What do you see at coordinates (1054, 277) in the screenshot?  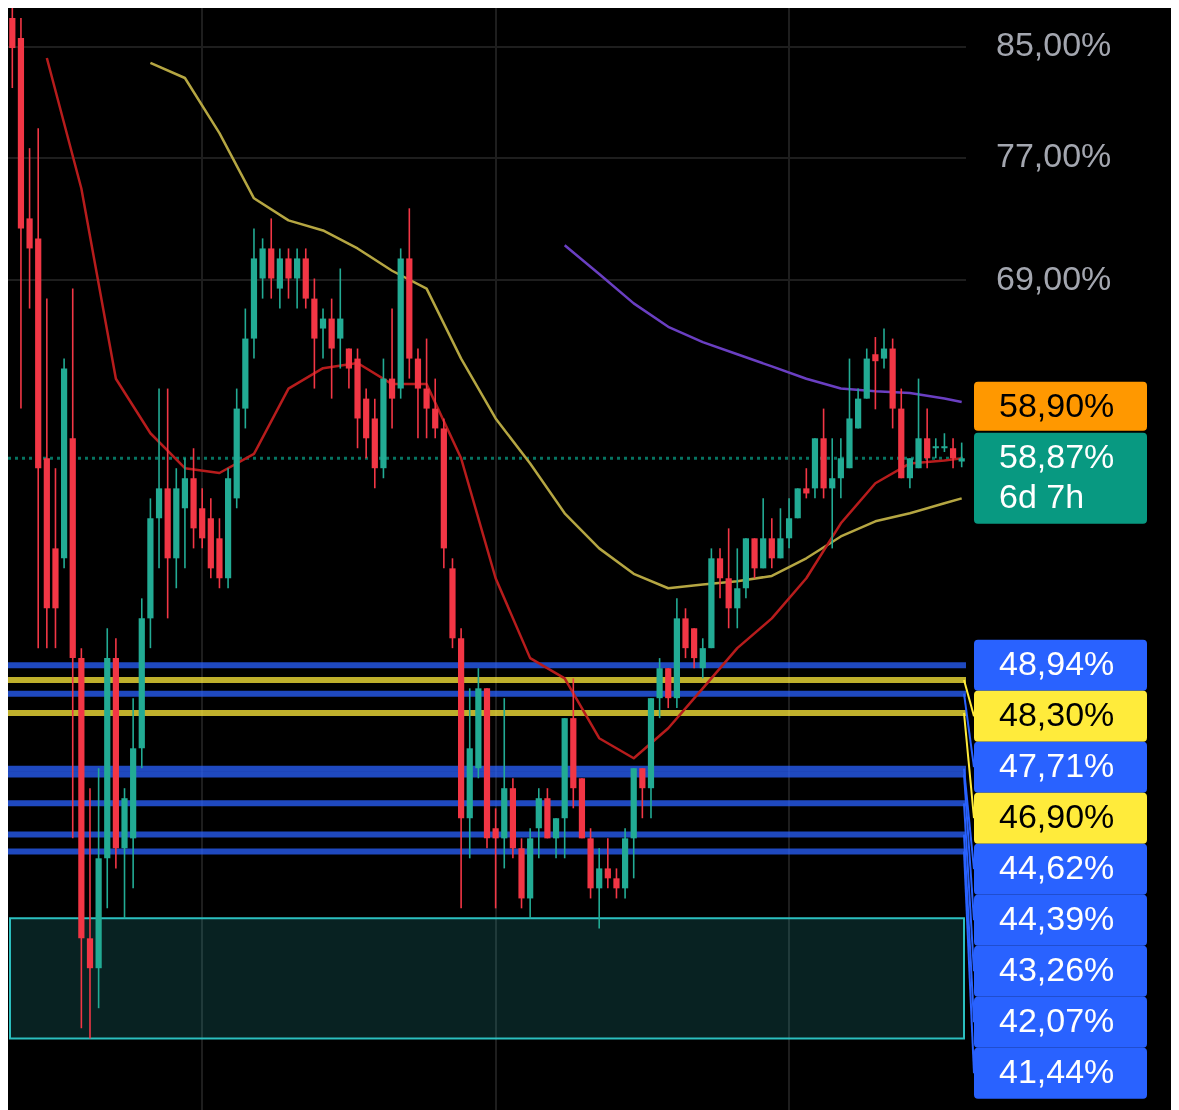 I see `y-tick-label: 69,00%` at bounding box center [1054, 277].